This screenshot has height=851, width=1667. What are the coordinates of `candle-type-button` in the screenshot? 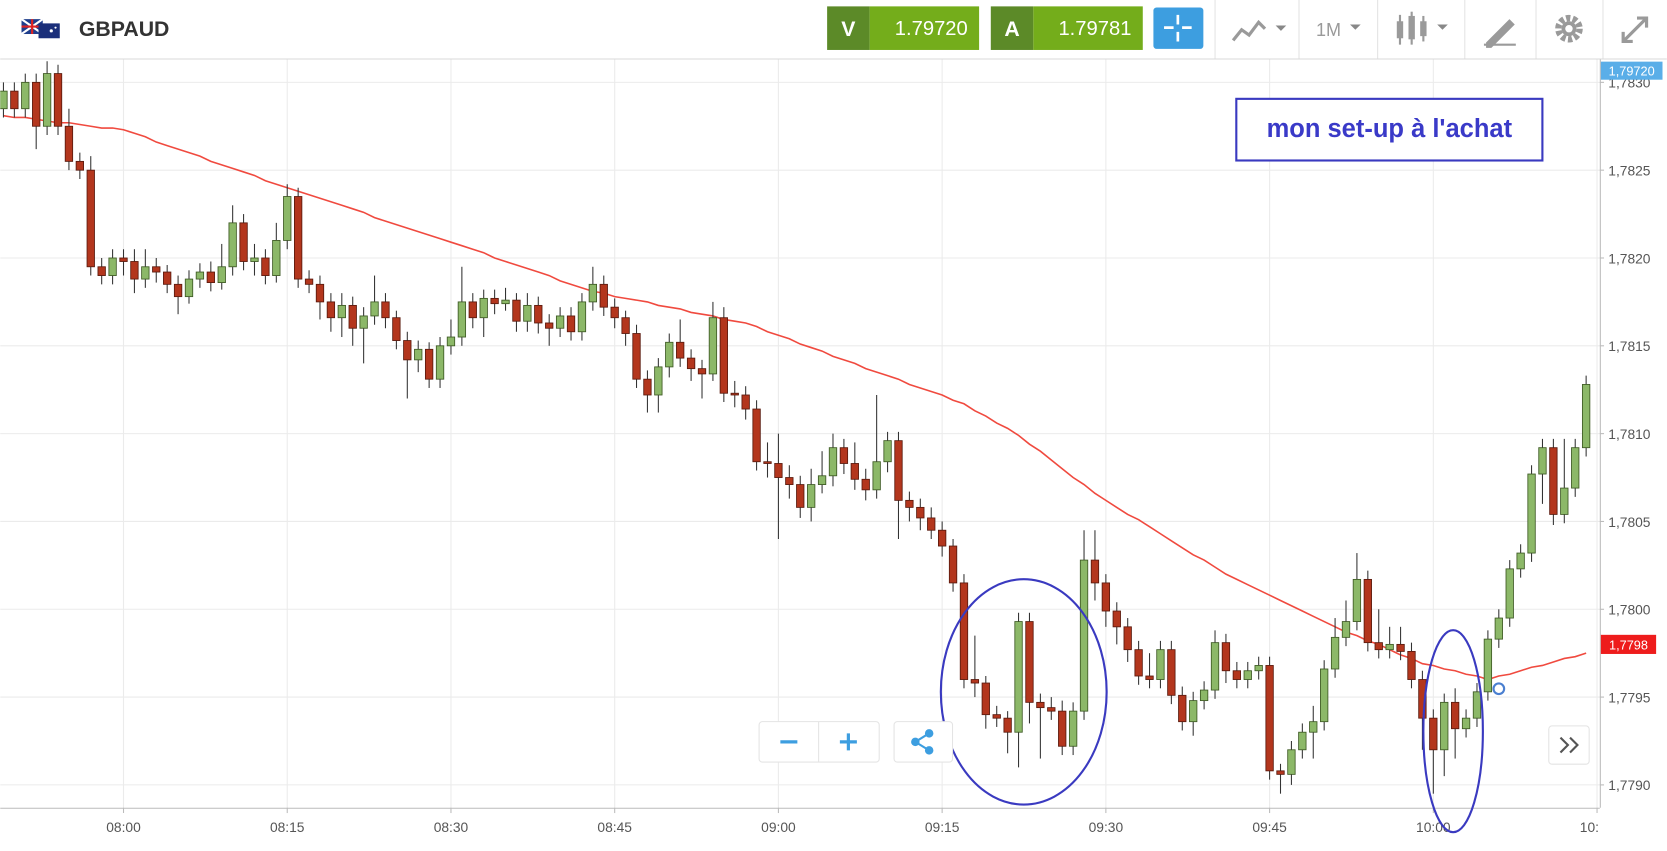 It's located at (1422, 28).